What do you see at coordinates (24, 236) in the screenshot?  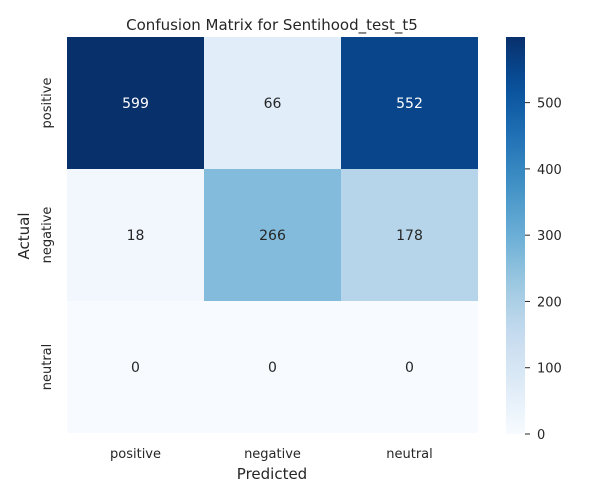 I see `y-axis-label: Actual` at bounding box center [24, 236].